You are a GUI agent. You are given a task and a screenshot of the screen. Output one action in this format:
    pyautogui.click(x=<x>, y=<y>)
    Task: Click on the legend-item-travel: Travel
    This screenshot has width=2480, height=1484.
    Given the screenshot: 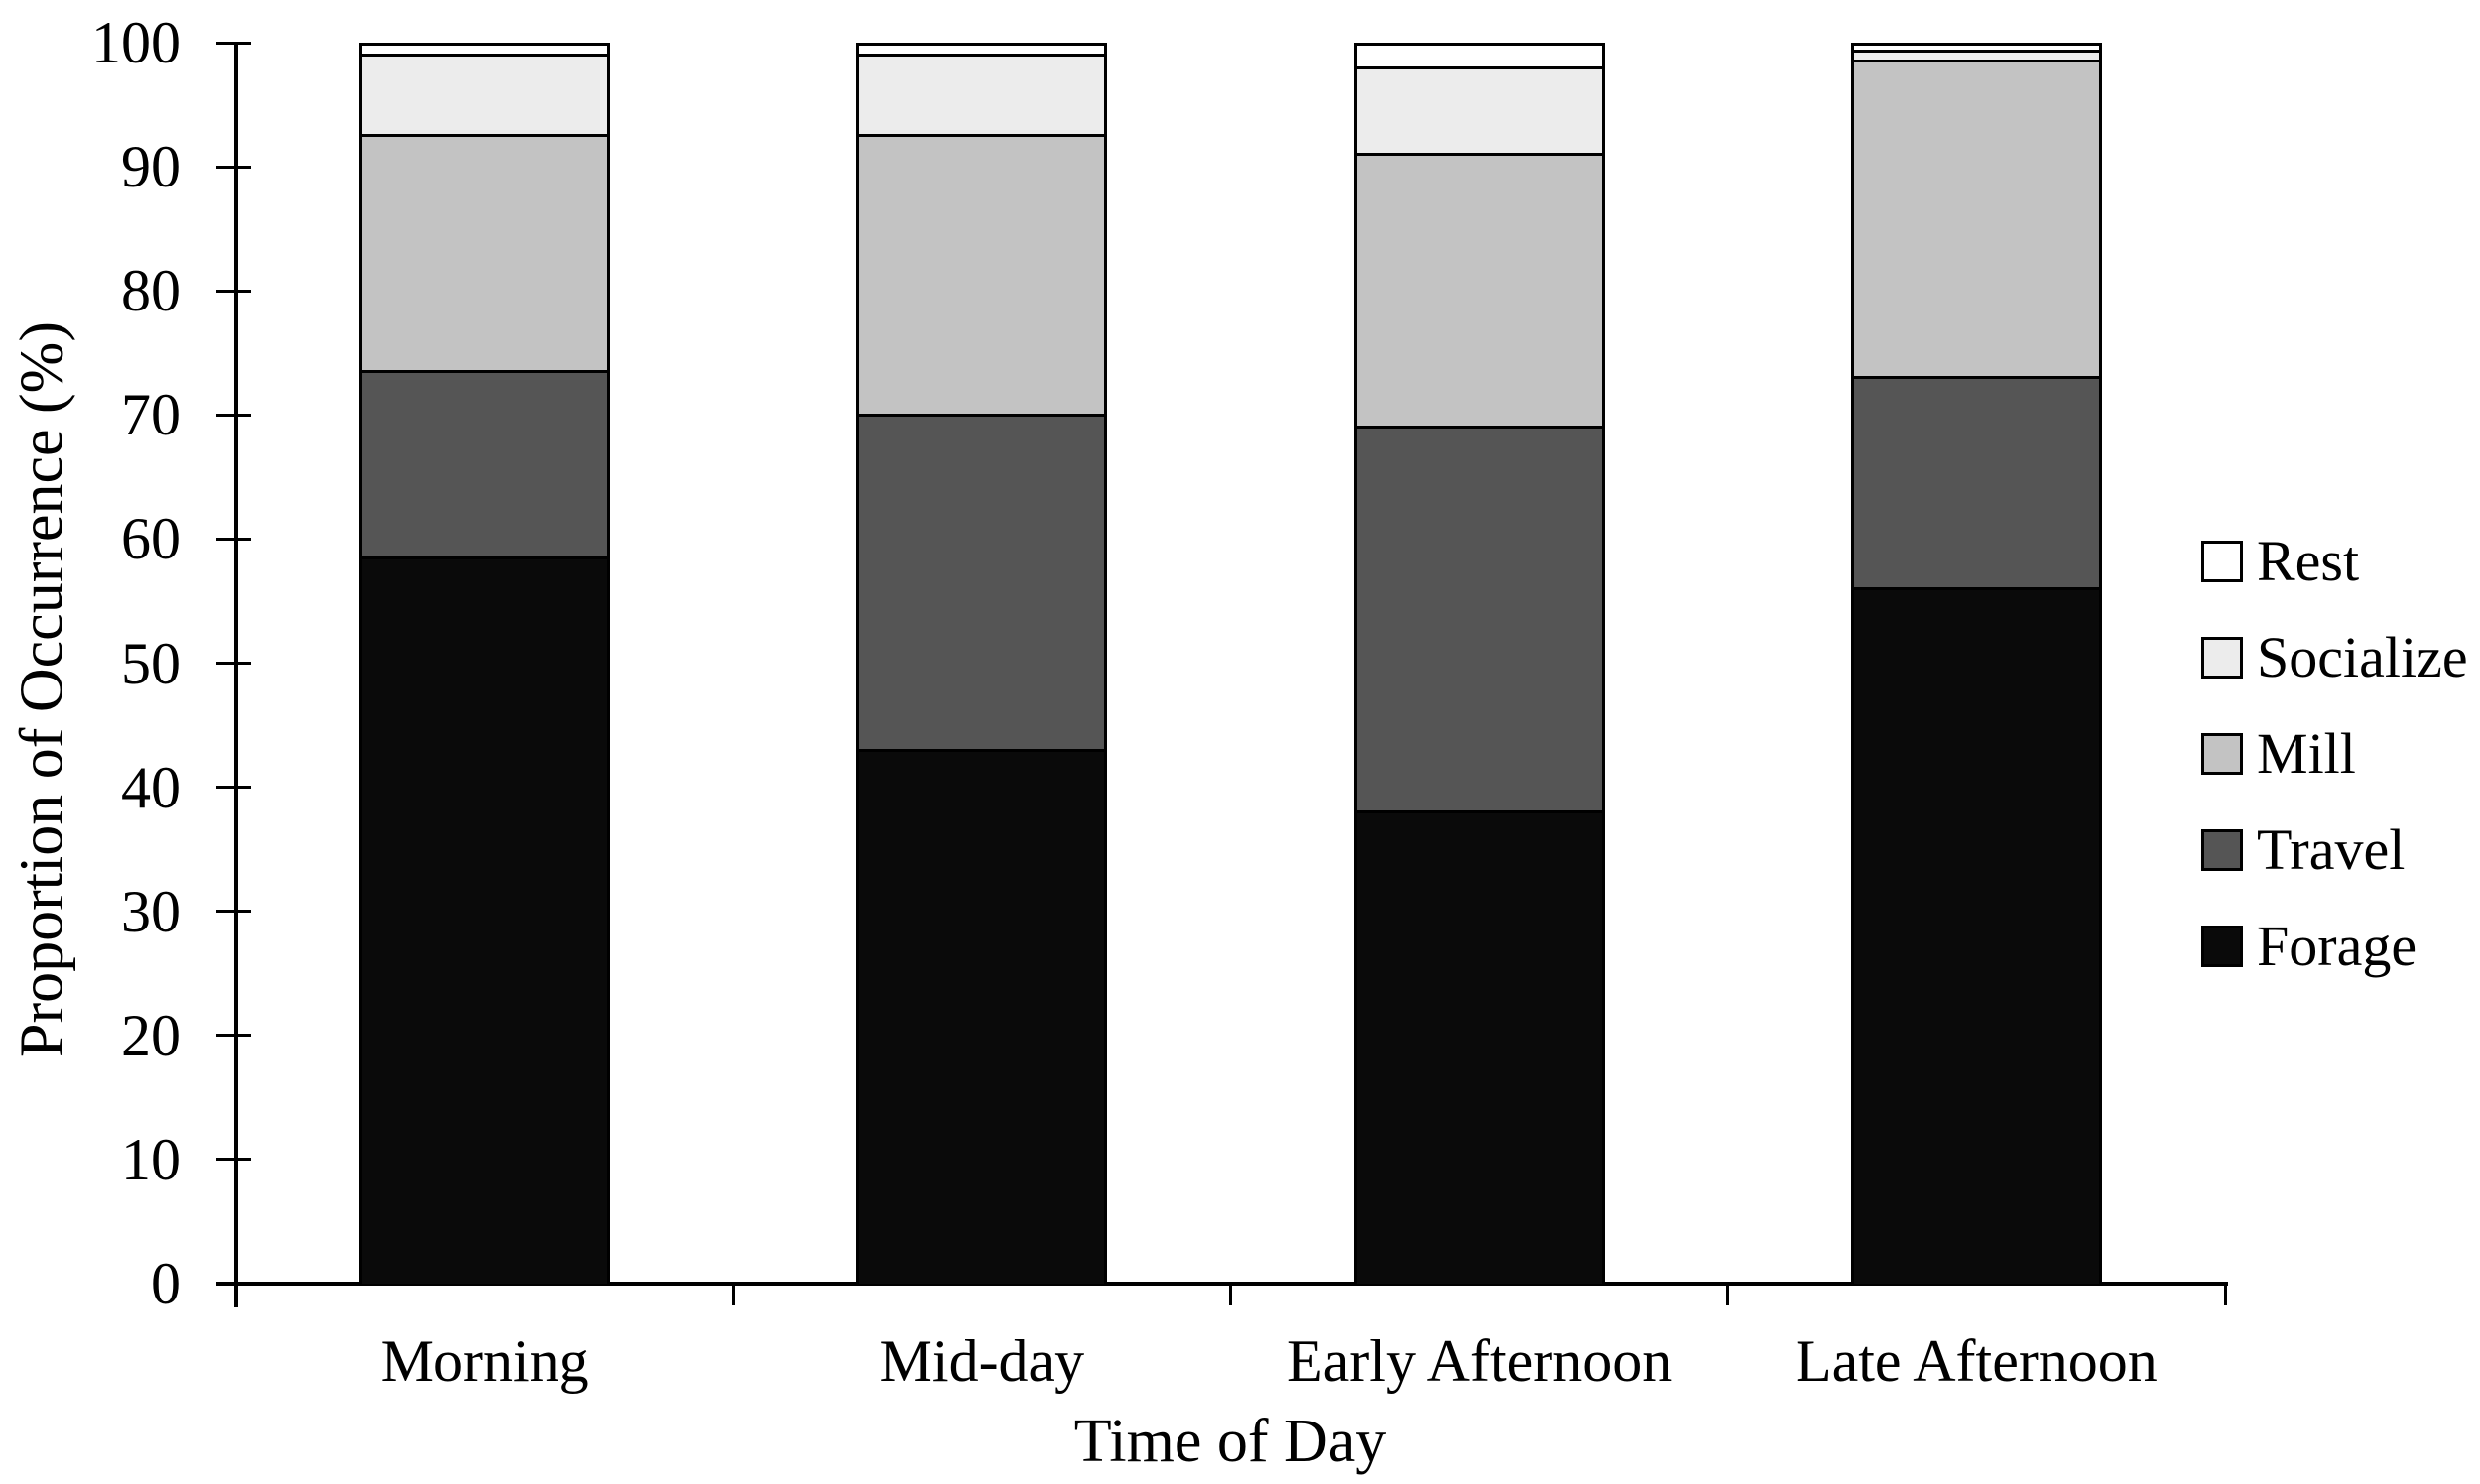 What is the action you would take?
    pyautogui.click(x=2340, y=850)
    